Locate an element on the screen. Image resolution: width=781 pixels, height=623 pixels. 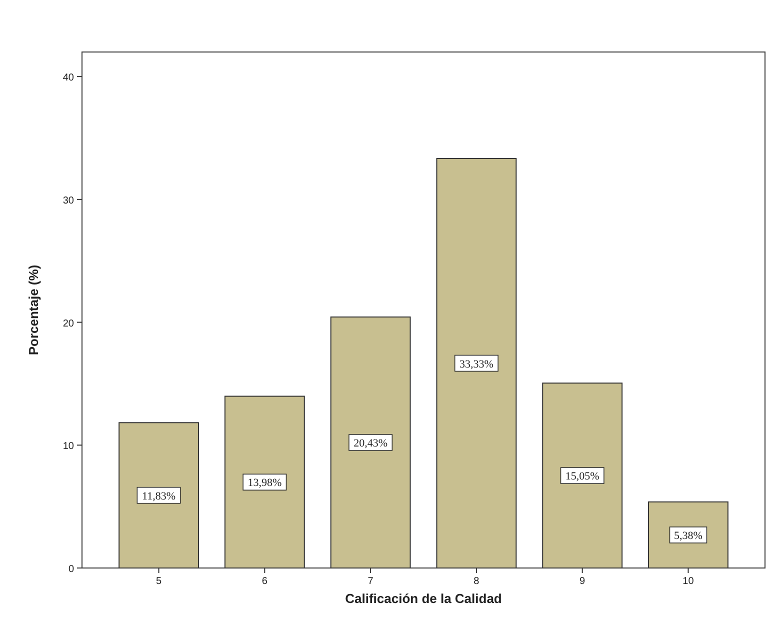
x-tick-label: 5 is located at coordinates (159, 581).